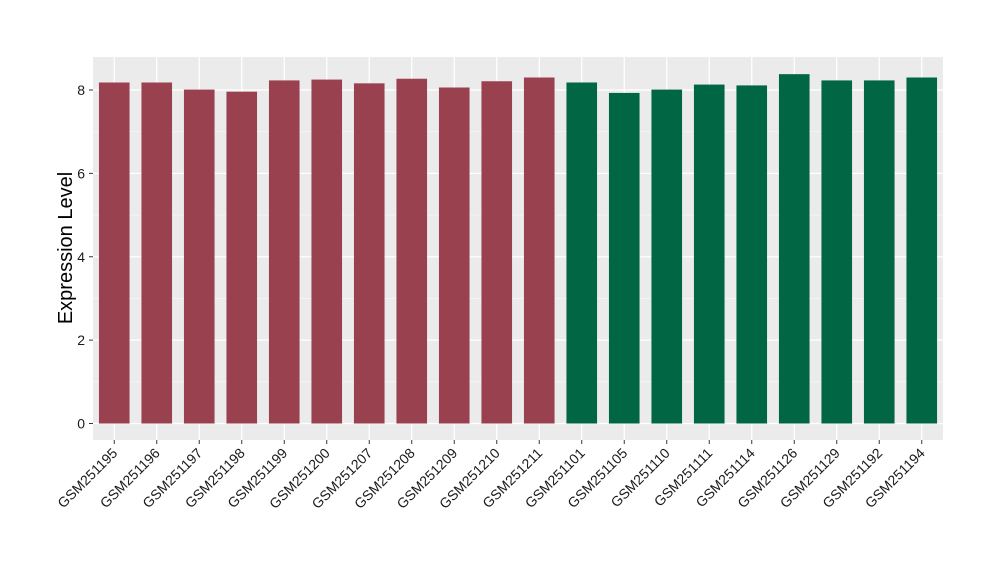 The image size is (1000, 580). Describe the element at coordinates (81, 90) in the screenshot. I see `y-tick-label: 8` at that location.